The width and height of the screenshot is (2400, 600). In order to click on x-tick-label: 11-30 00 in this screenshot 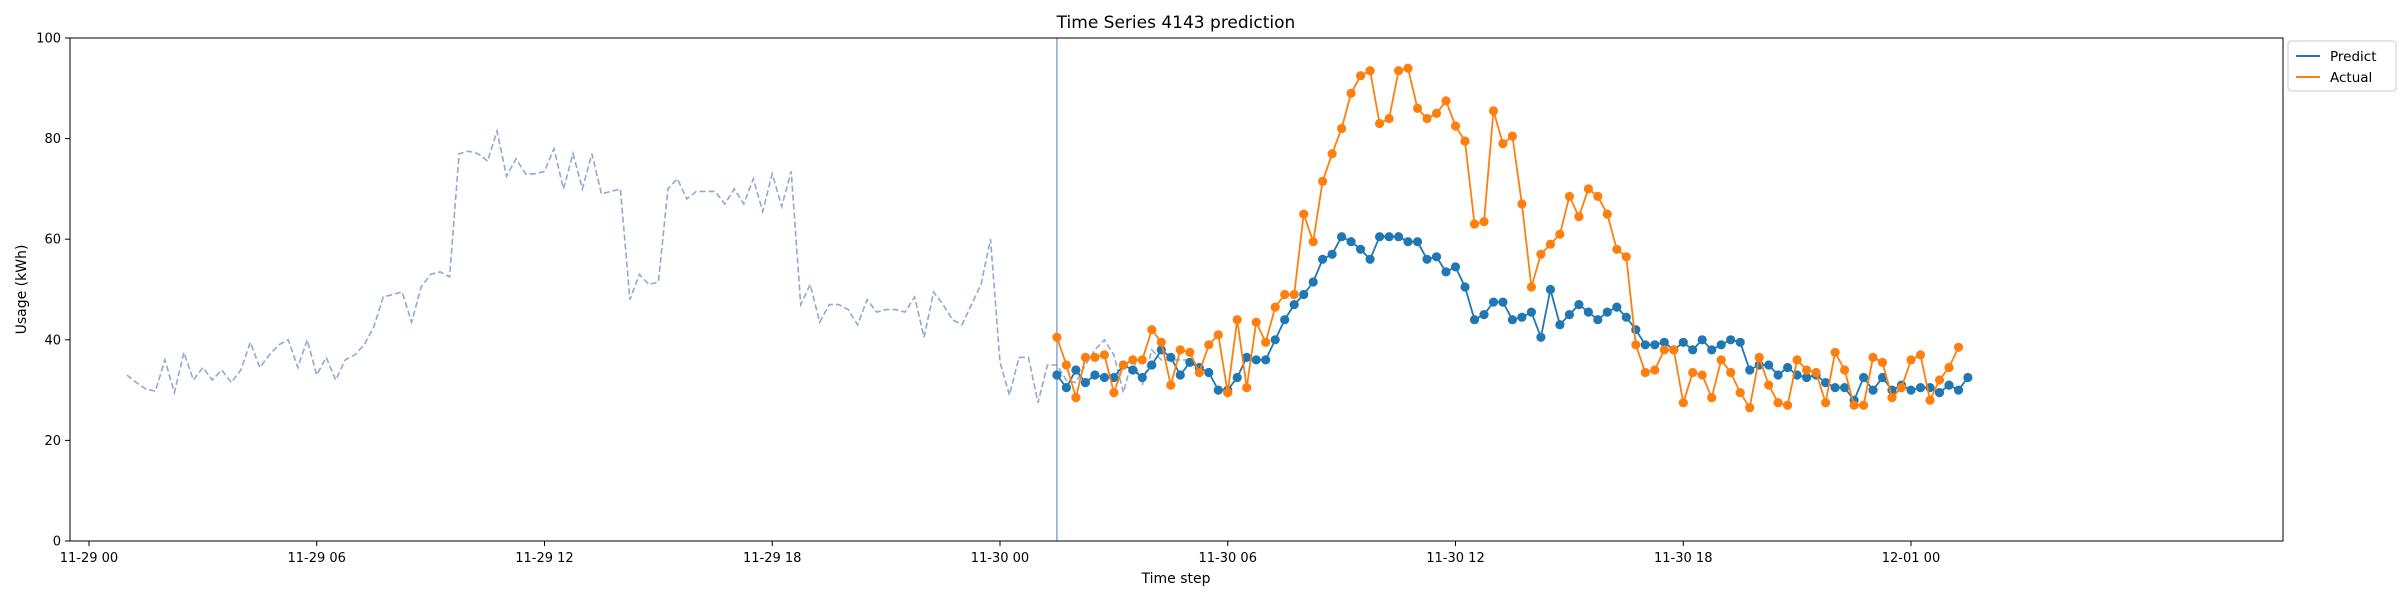, I will do `click(1000, 558)`.